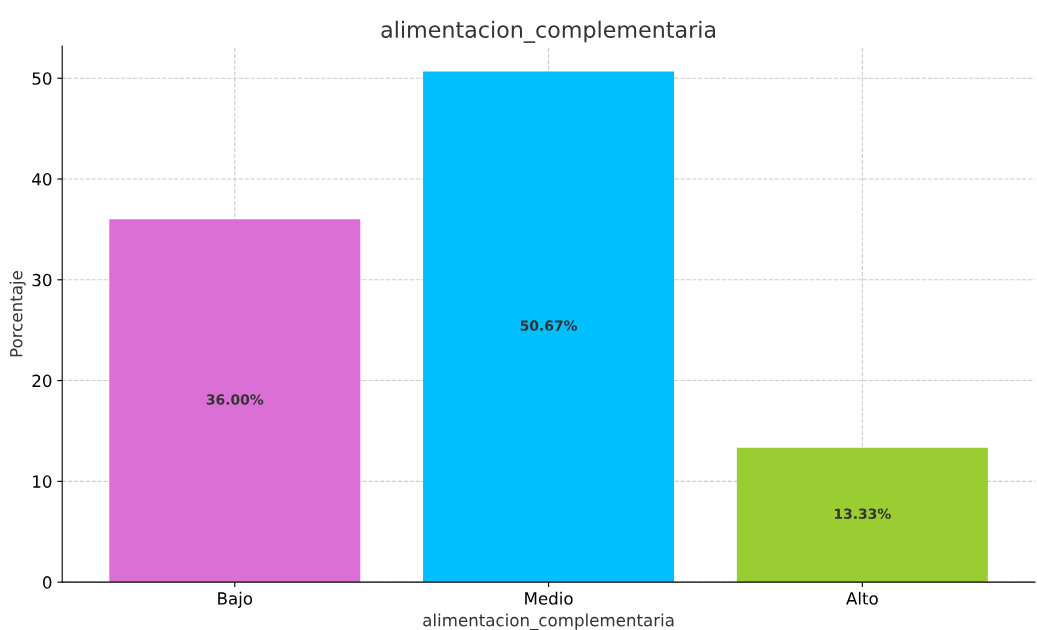 This screenshot has width=1037, height=630. What do you see at coordinates (862, 598) in the screenshot?
I see `x-tick-label: Alto` at bounding box center [862, 598].